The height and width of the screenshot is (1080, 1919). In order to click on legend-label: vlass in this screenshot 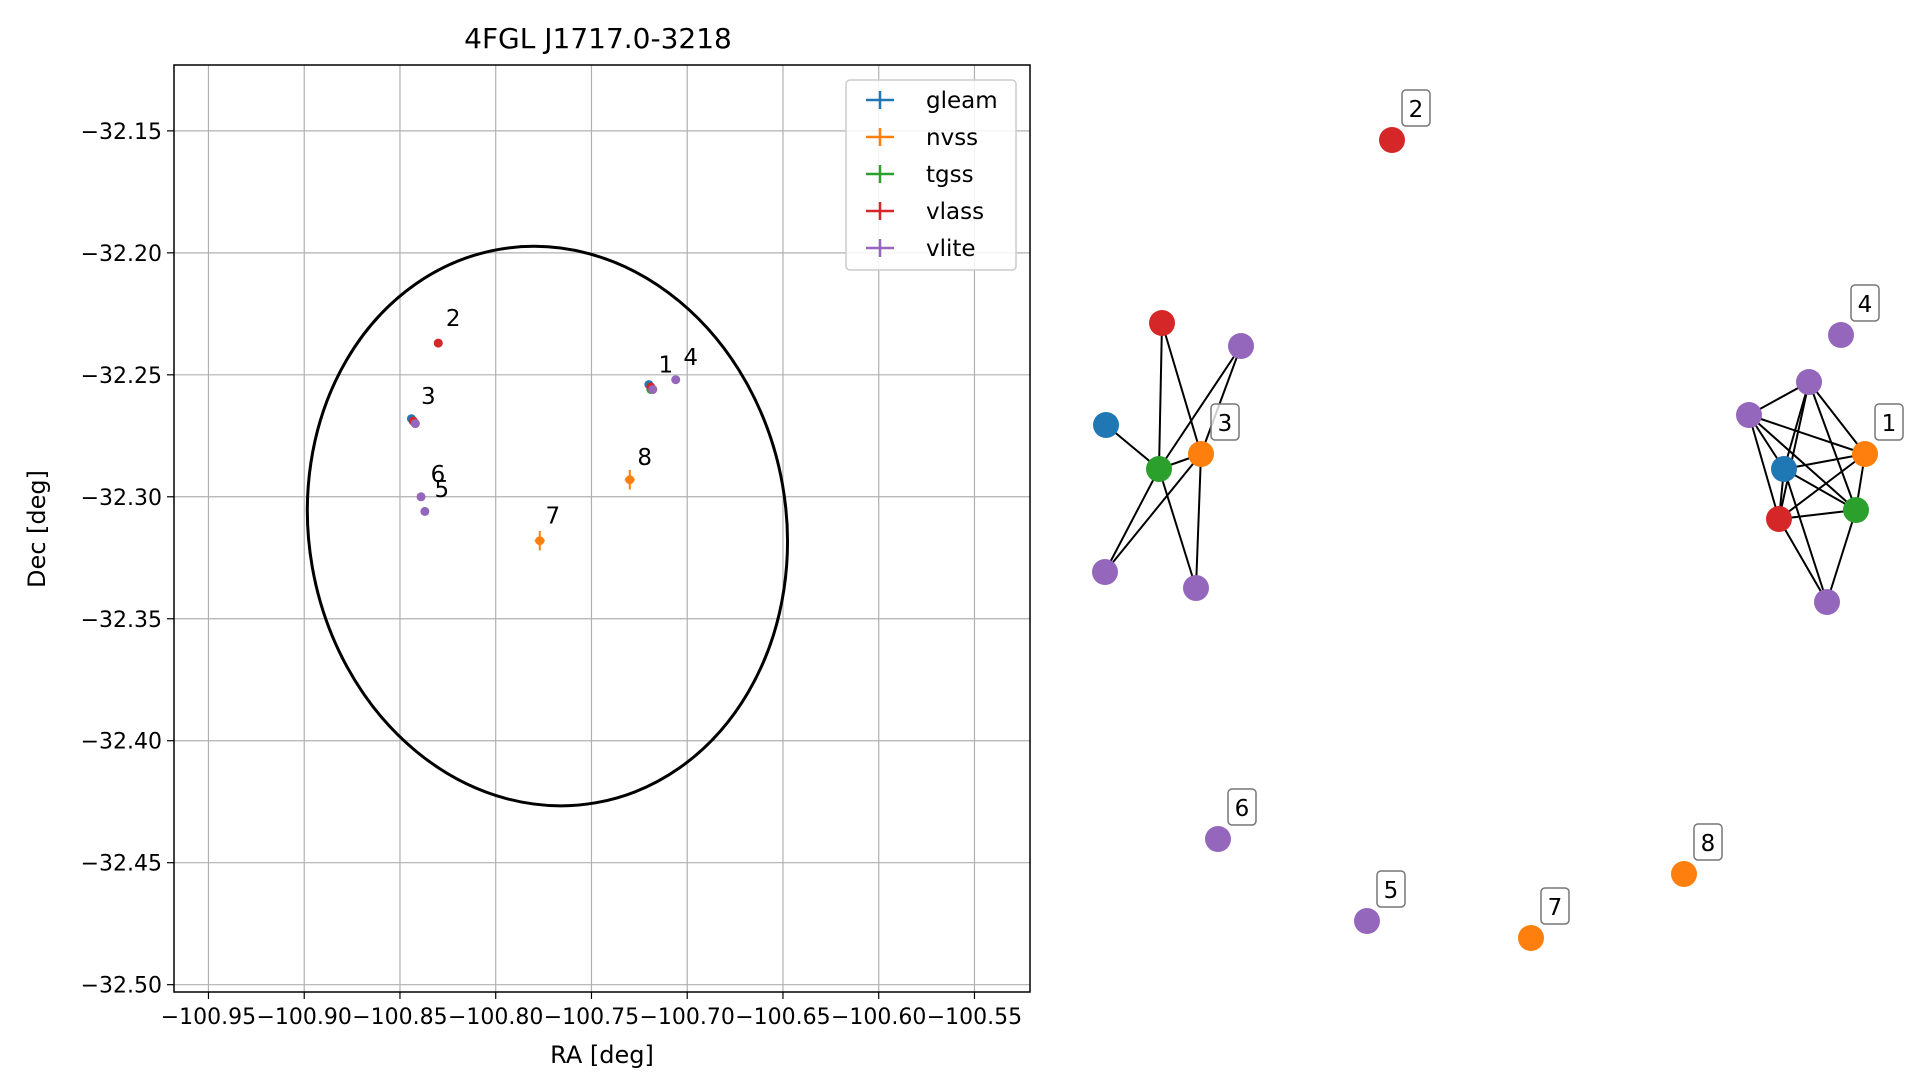, I will do `click(955, 212)`.